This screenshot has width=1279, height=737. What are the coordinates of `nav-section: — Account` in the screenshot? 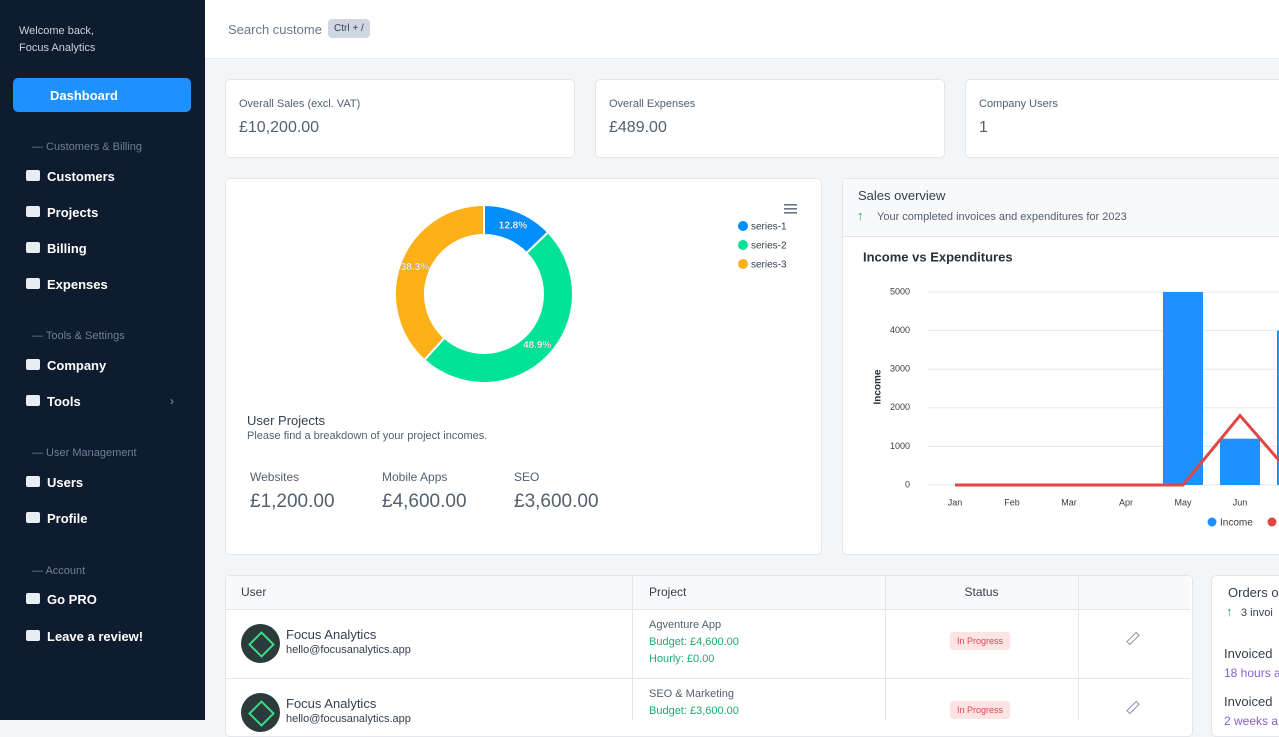 It's located at (59, 571).